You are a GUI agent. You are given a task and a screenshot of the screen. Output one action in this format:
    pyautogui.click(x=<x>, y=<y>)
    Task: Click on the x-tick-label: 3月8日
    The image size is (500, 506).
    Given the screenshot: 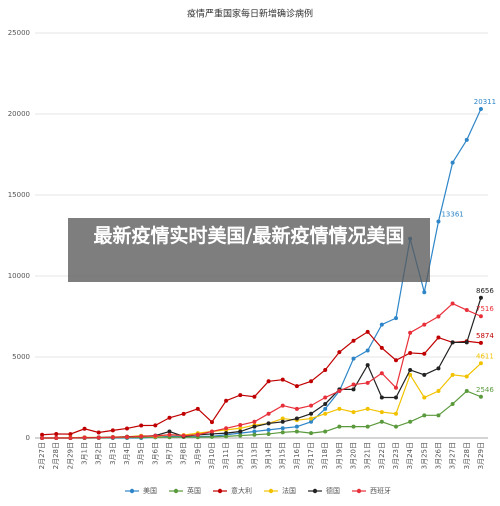 What is the action you would take?
    pyautogui.click(x=184, y=453)
    